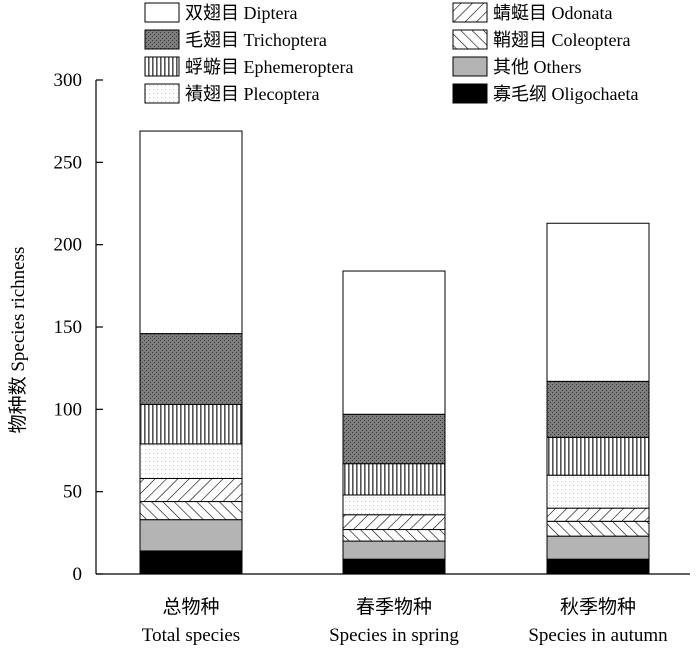 The height and width of the screenshot is (648, 700). I want to click on x-category-label-en: Total species, so click(191, 635).